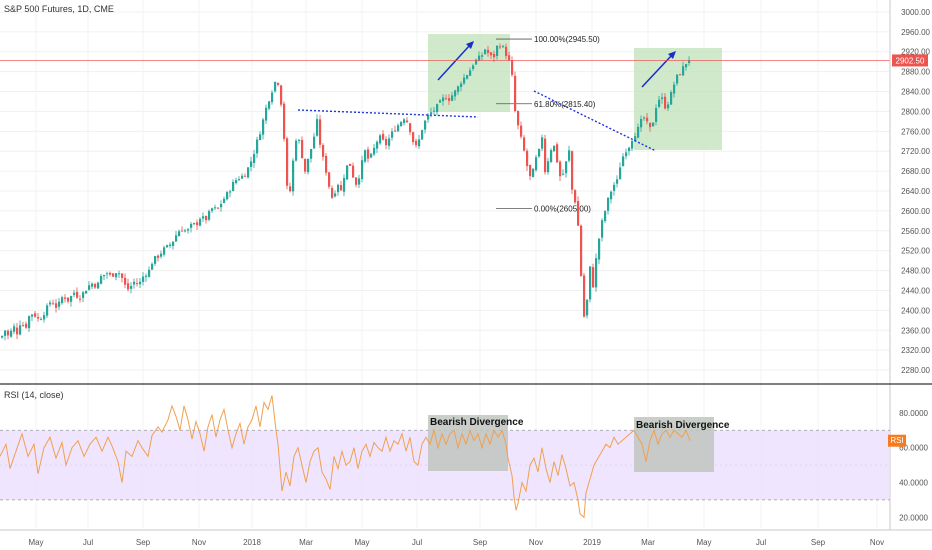  I want to click on last-price-label: 2902.50, so click(910, 60).